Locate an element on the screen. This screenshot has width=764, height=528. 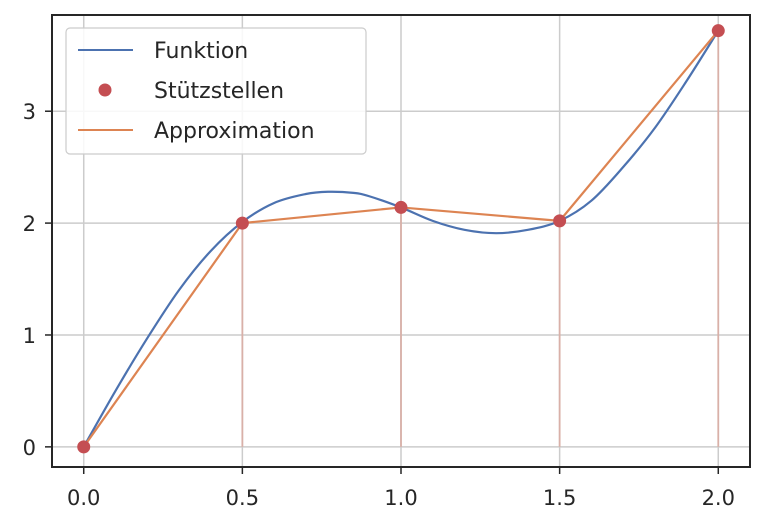
y-tick-label: 1 is located at coordinates (29, 336).